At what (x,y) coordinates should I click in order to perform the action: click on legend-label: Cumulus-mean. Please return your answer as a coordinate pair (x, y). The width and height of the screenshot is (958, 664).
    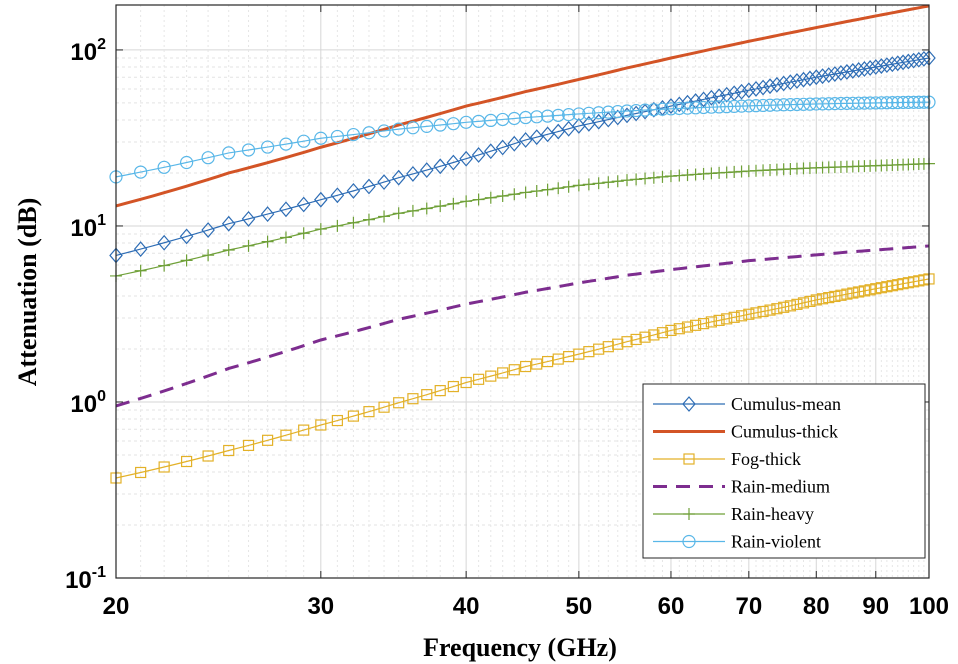
    Looking at the image, I should click on (786, 404).